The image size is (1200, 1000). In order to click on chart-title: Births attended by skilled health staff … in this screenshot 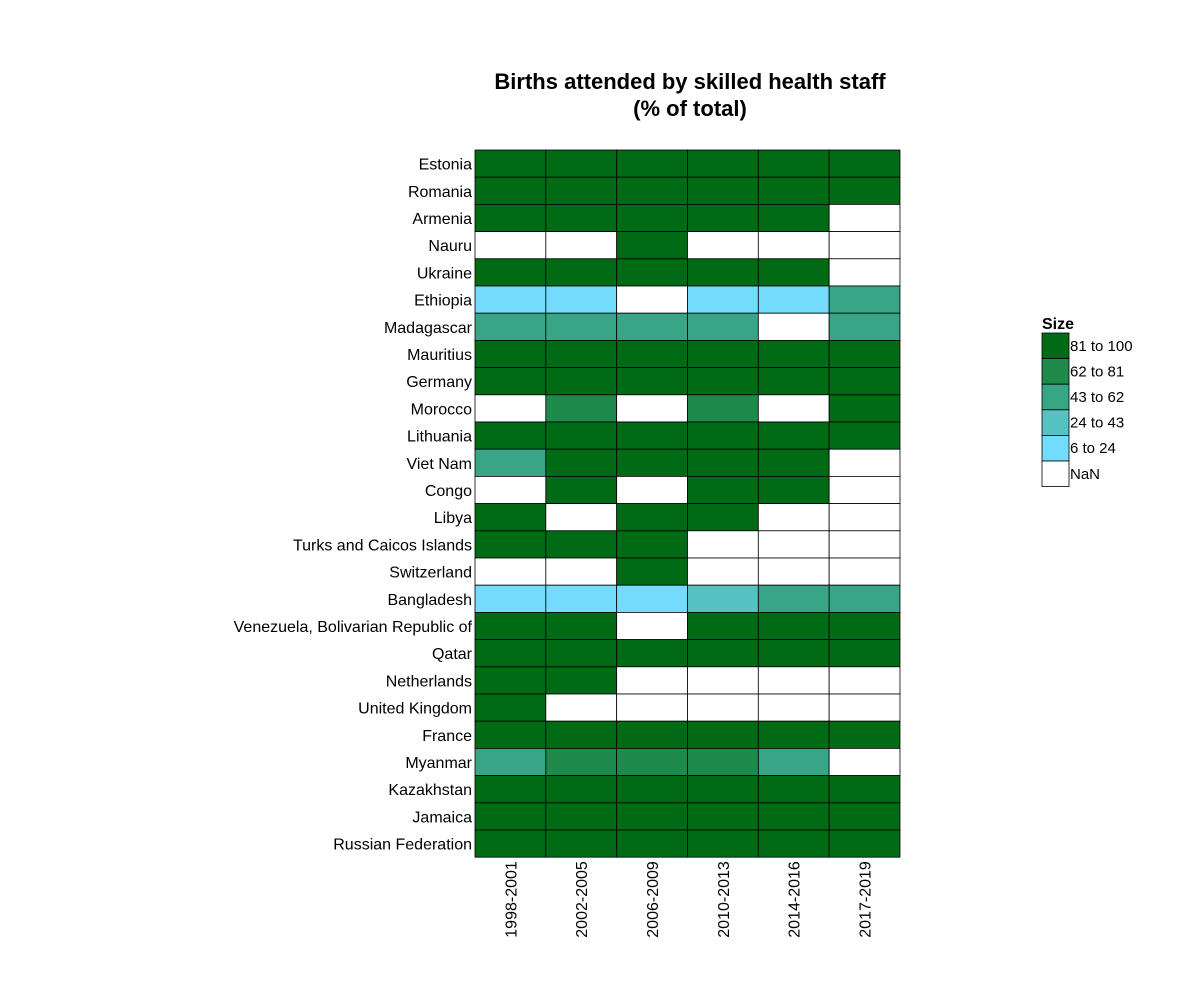, I will do `click(690, 95)`.